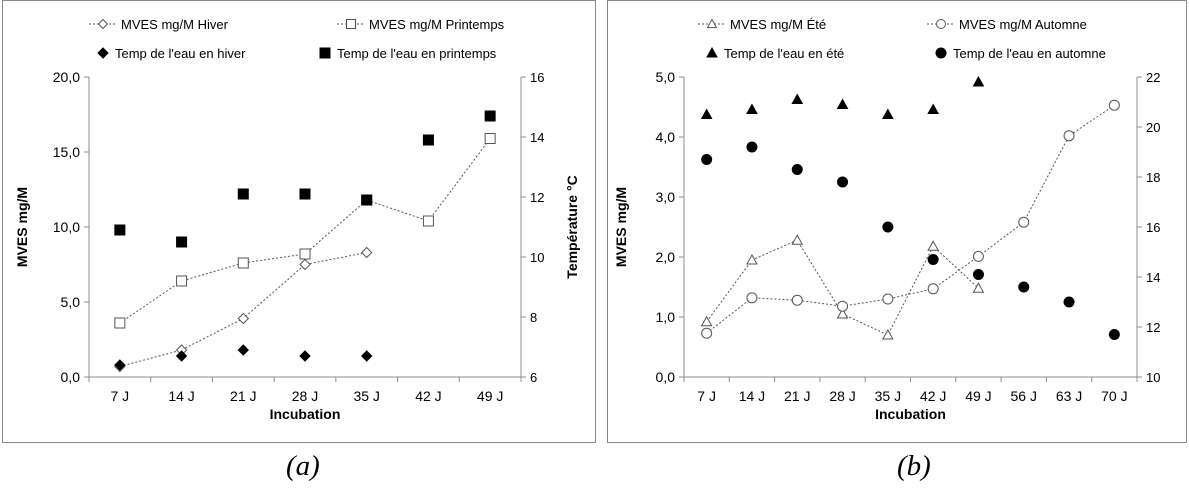 This screenshot has width=1189, height=502. I want to click on legend-label-3: Temp de l'eau en automne, so click(1029, 53).